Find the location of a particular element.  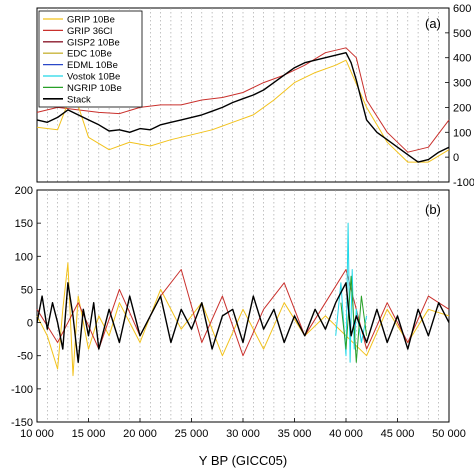

y-tick-label: 150 is located at coordinates (24, 224).